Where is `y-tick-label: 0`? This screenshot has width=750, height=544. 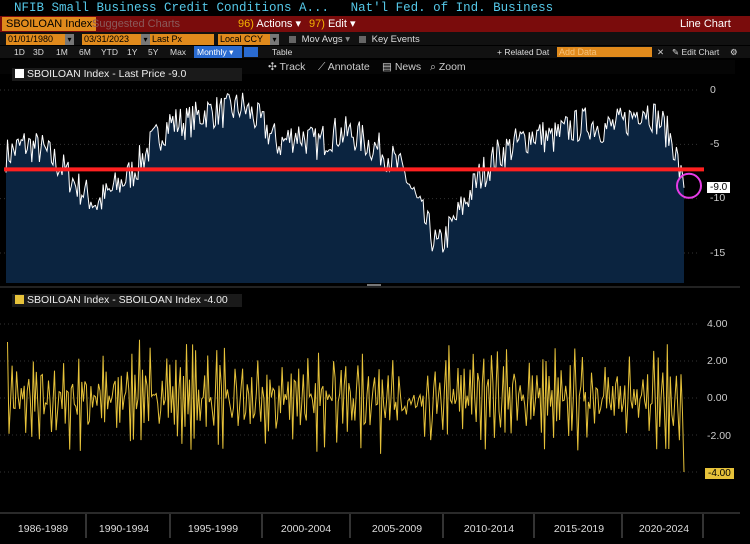
y-tick-label: 0 is located at coordinates (713, 90).